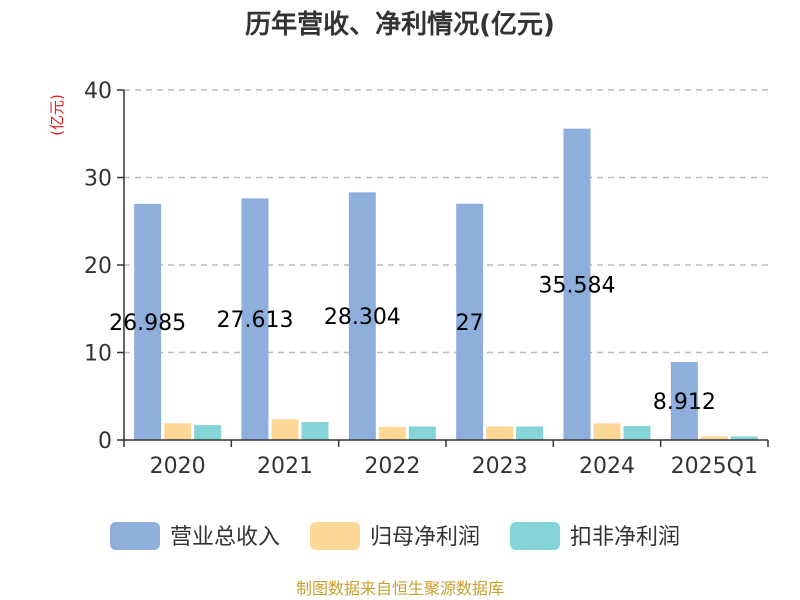  I want to click on bar-2-2022, so click(422, 433).